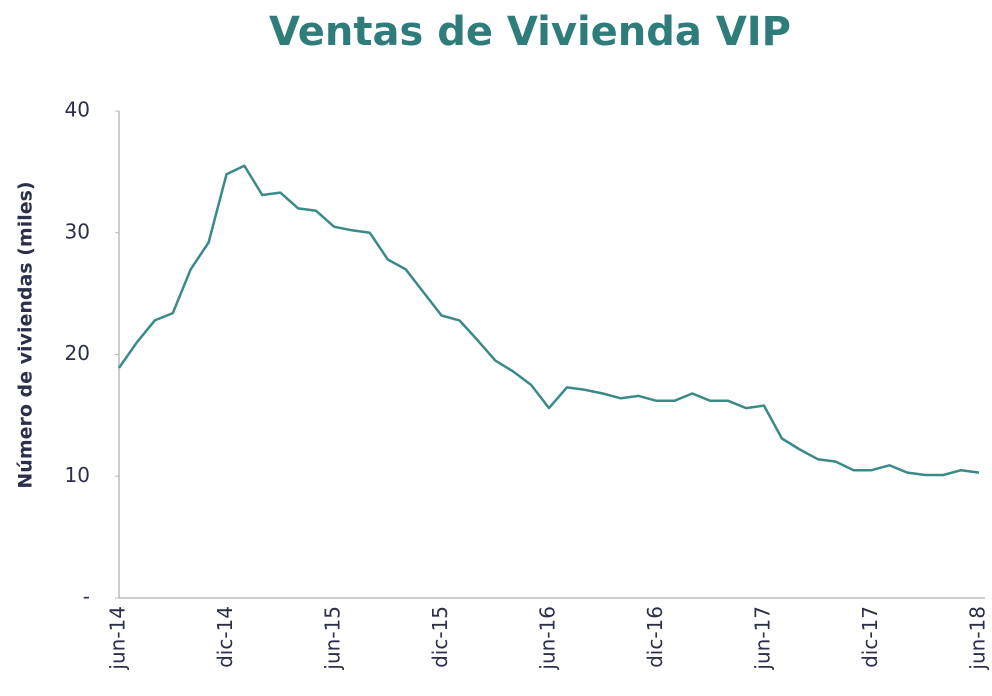 This screenshot has width=992, height=696. What do you see at coordinates (530, 32) in the screenshot?
I see `chart-title: Ventas de Vivienda VIP` at bounding box center [530, 32].